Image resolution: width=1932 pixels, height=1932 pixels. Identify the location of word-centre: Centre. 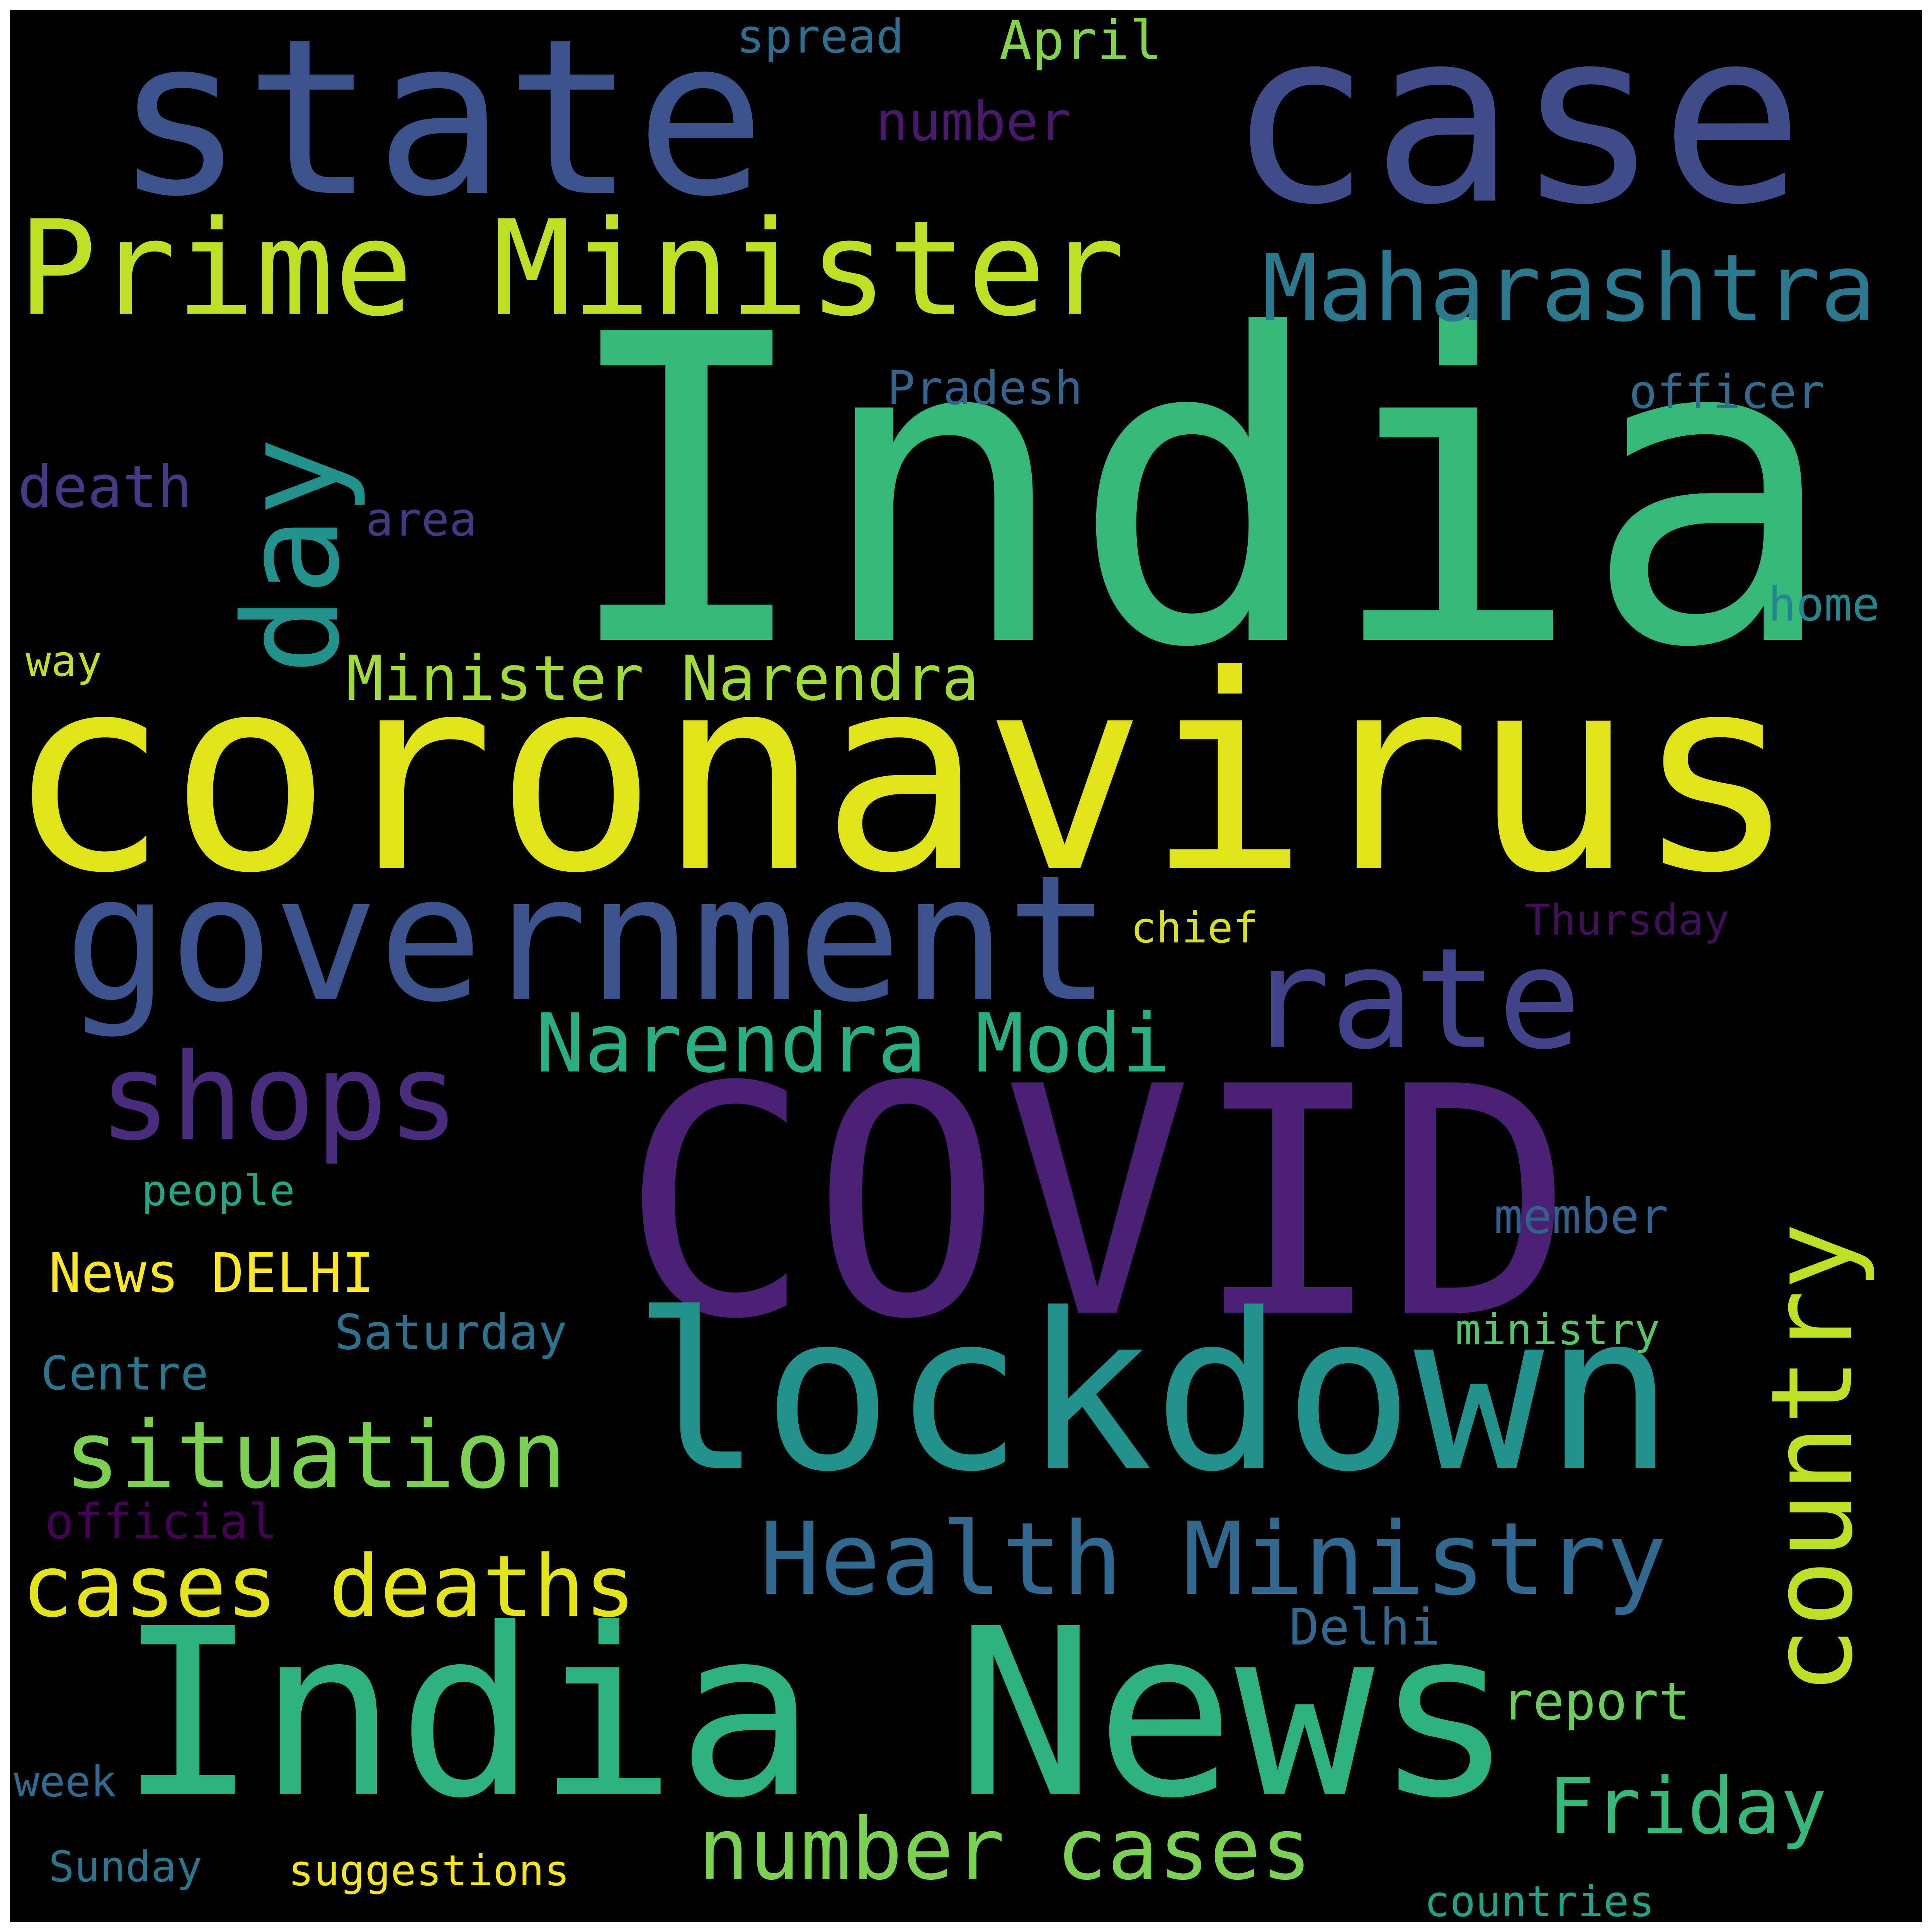
(125, 1374).